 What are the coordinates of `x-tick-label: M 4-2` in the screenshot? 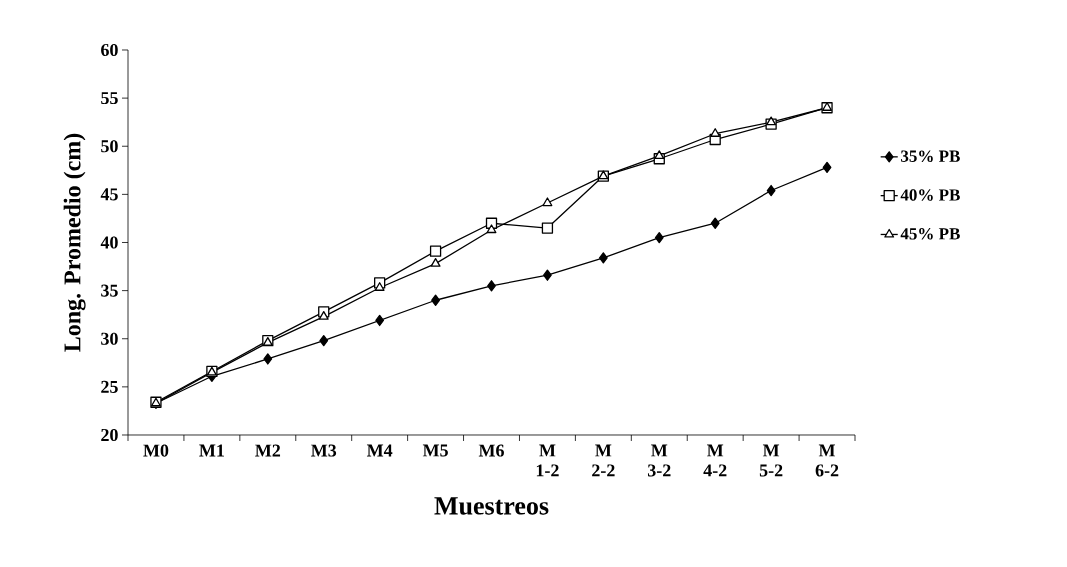 It's located at (715, 460).